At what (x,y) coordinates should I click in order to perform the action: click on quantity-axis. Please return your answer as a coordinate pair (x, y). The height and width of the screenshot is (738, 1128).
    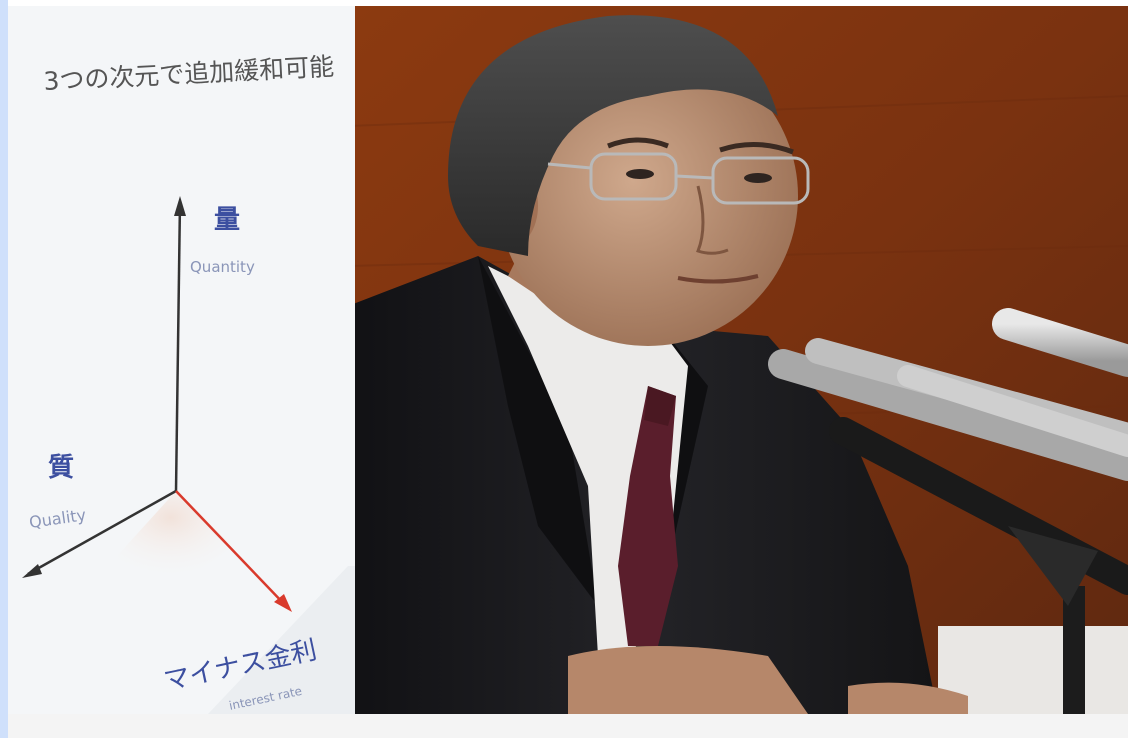
    Looking at the image, I should click on (178, 346).